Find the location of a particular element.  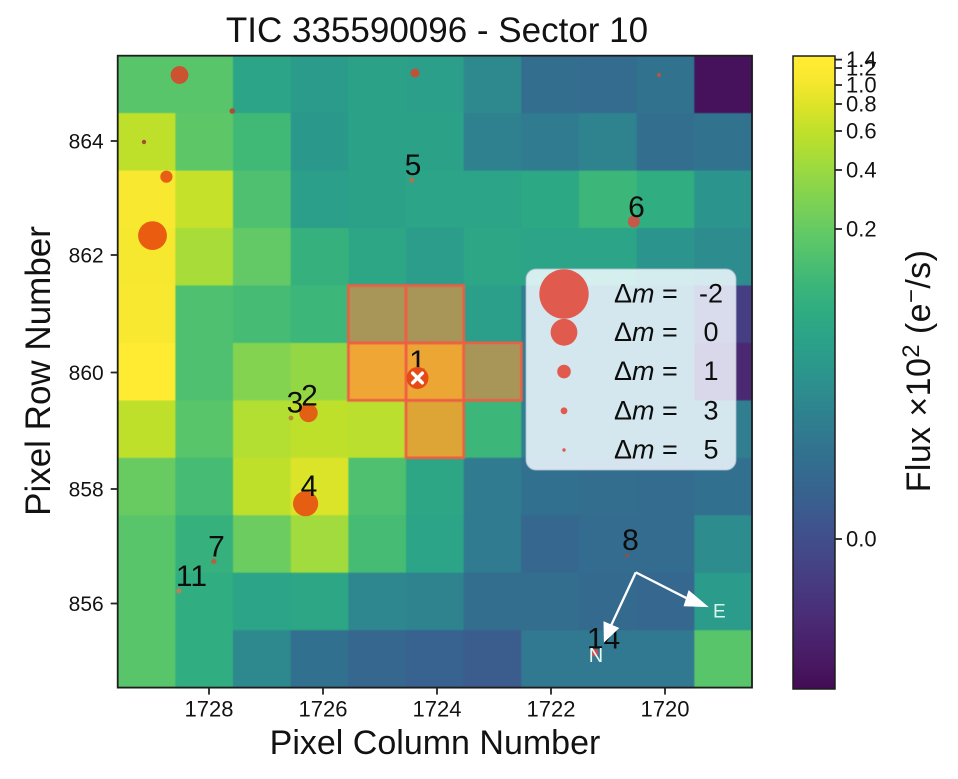

svg-text: E is located at coordinates (719, 612).